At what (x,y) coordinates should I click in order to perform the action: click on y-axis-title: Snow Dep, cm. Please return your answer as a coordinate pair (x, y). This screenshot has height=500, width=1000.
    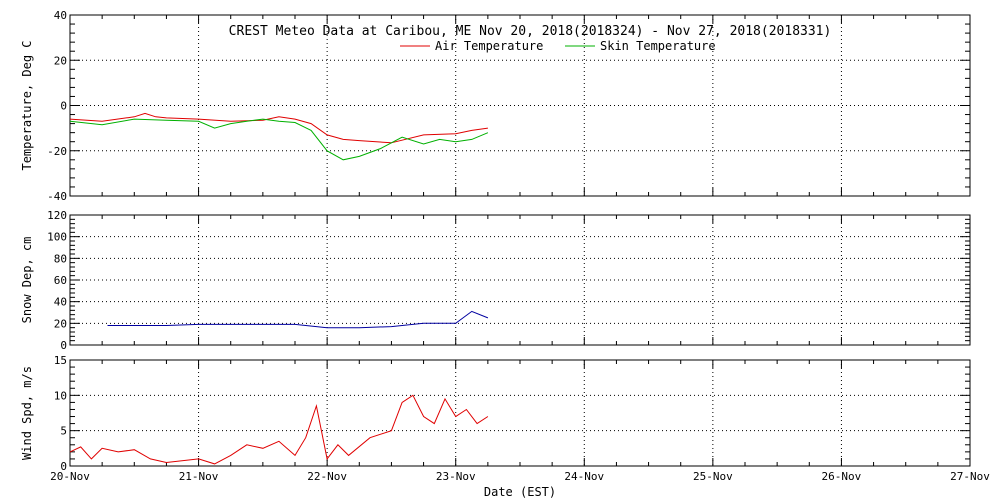
    Looking at the image, I should click on (27, 280).